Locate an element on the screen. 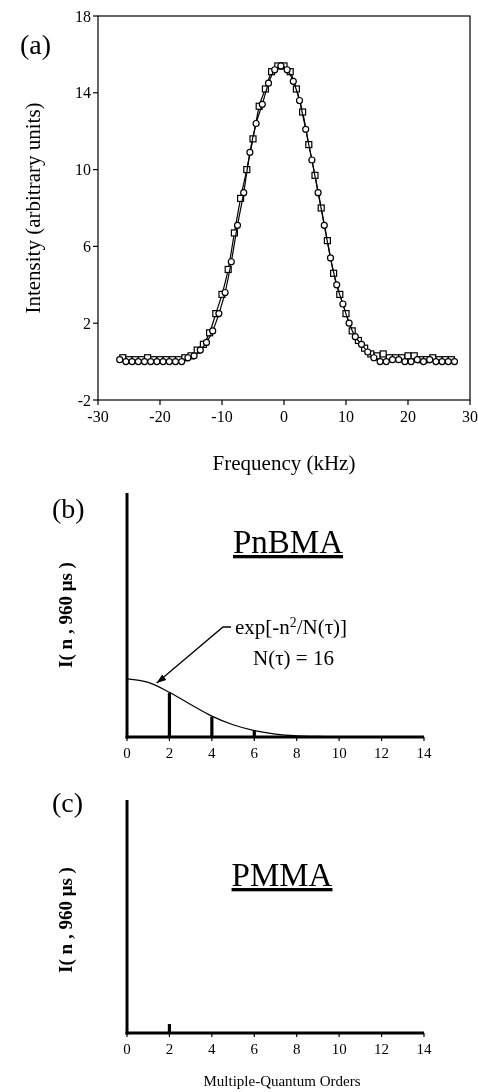 The width and height of the screenshot is (478, 1092). annotation: exp[-n$^{2}$/N(τ)] is located at coordinates (291, 626).